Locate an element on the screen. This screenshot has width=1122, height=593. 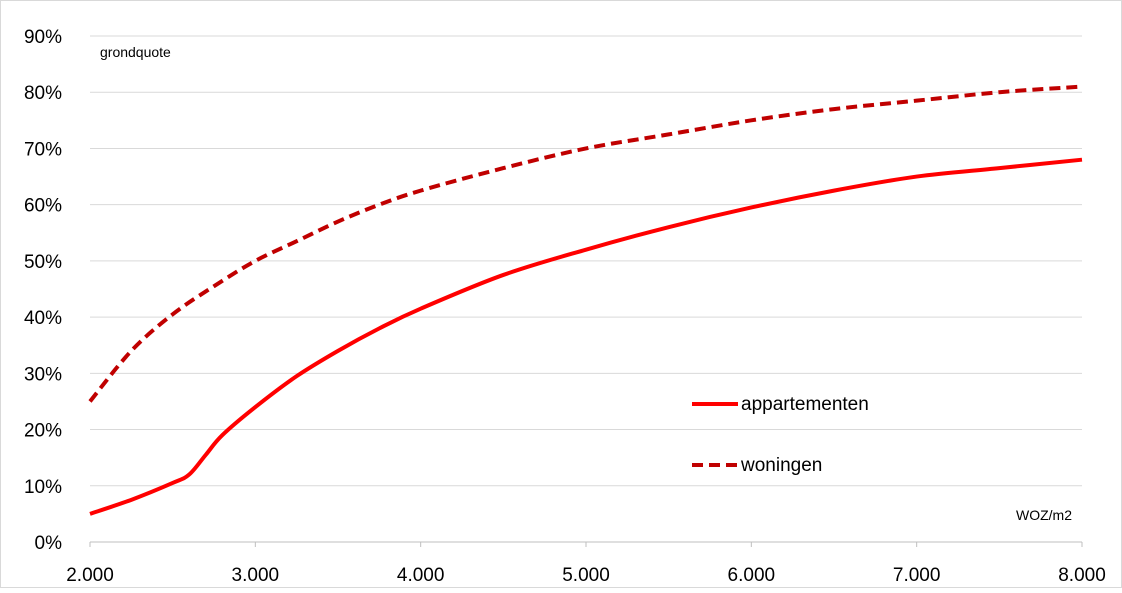
x-tick-label: 5.000 is located at coordinates (586, 575).